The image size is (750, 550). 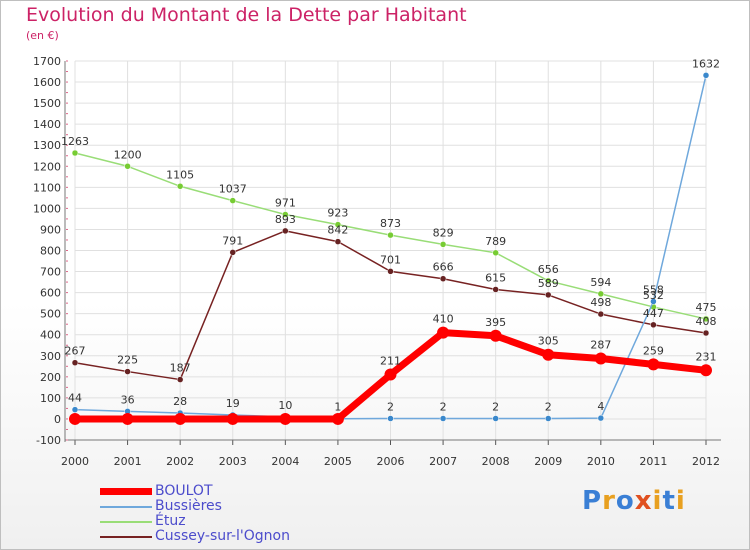 What do you see at coordinates (443, 407) in the screenshot?
I see `data-label: 2` at bounding box center [443, 407].